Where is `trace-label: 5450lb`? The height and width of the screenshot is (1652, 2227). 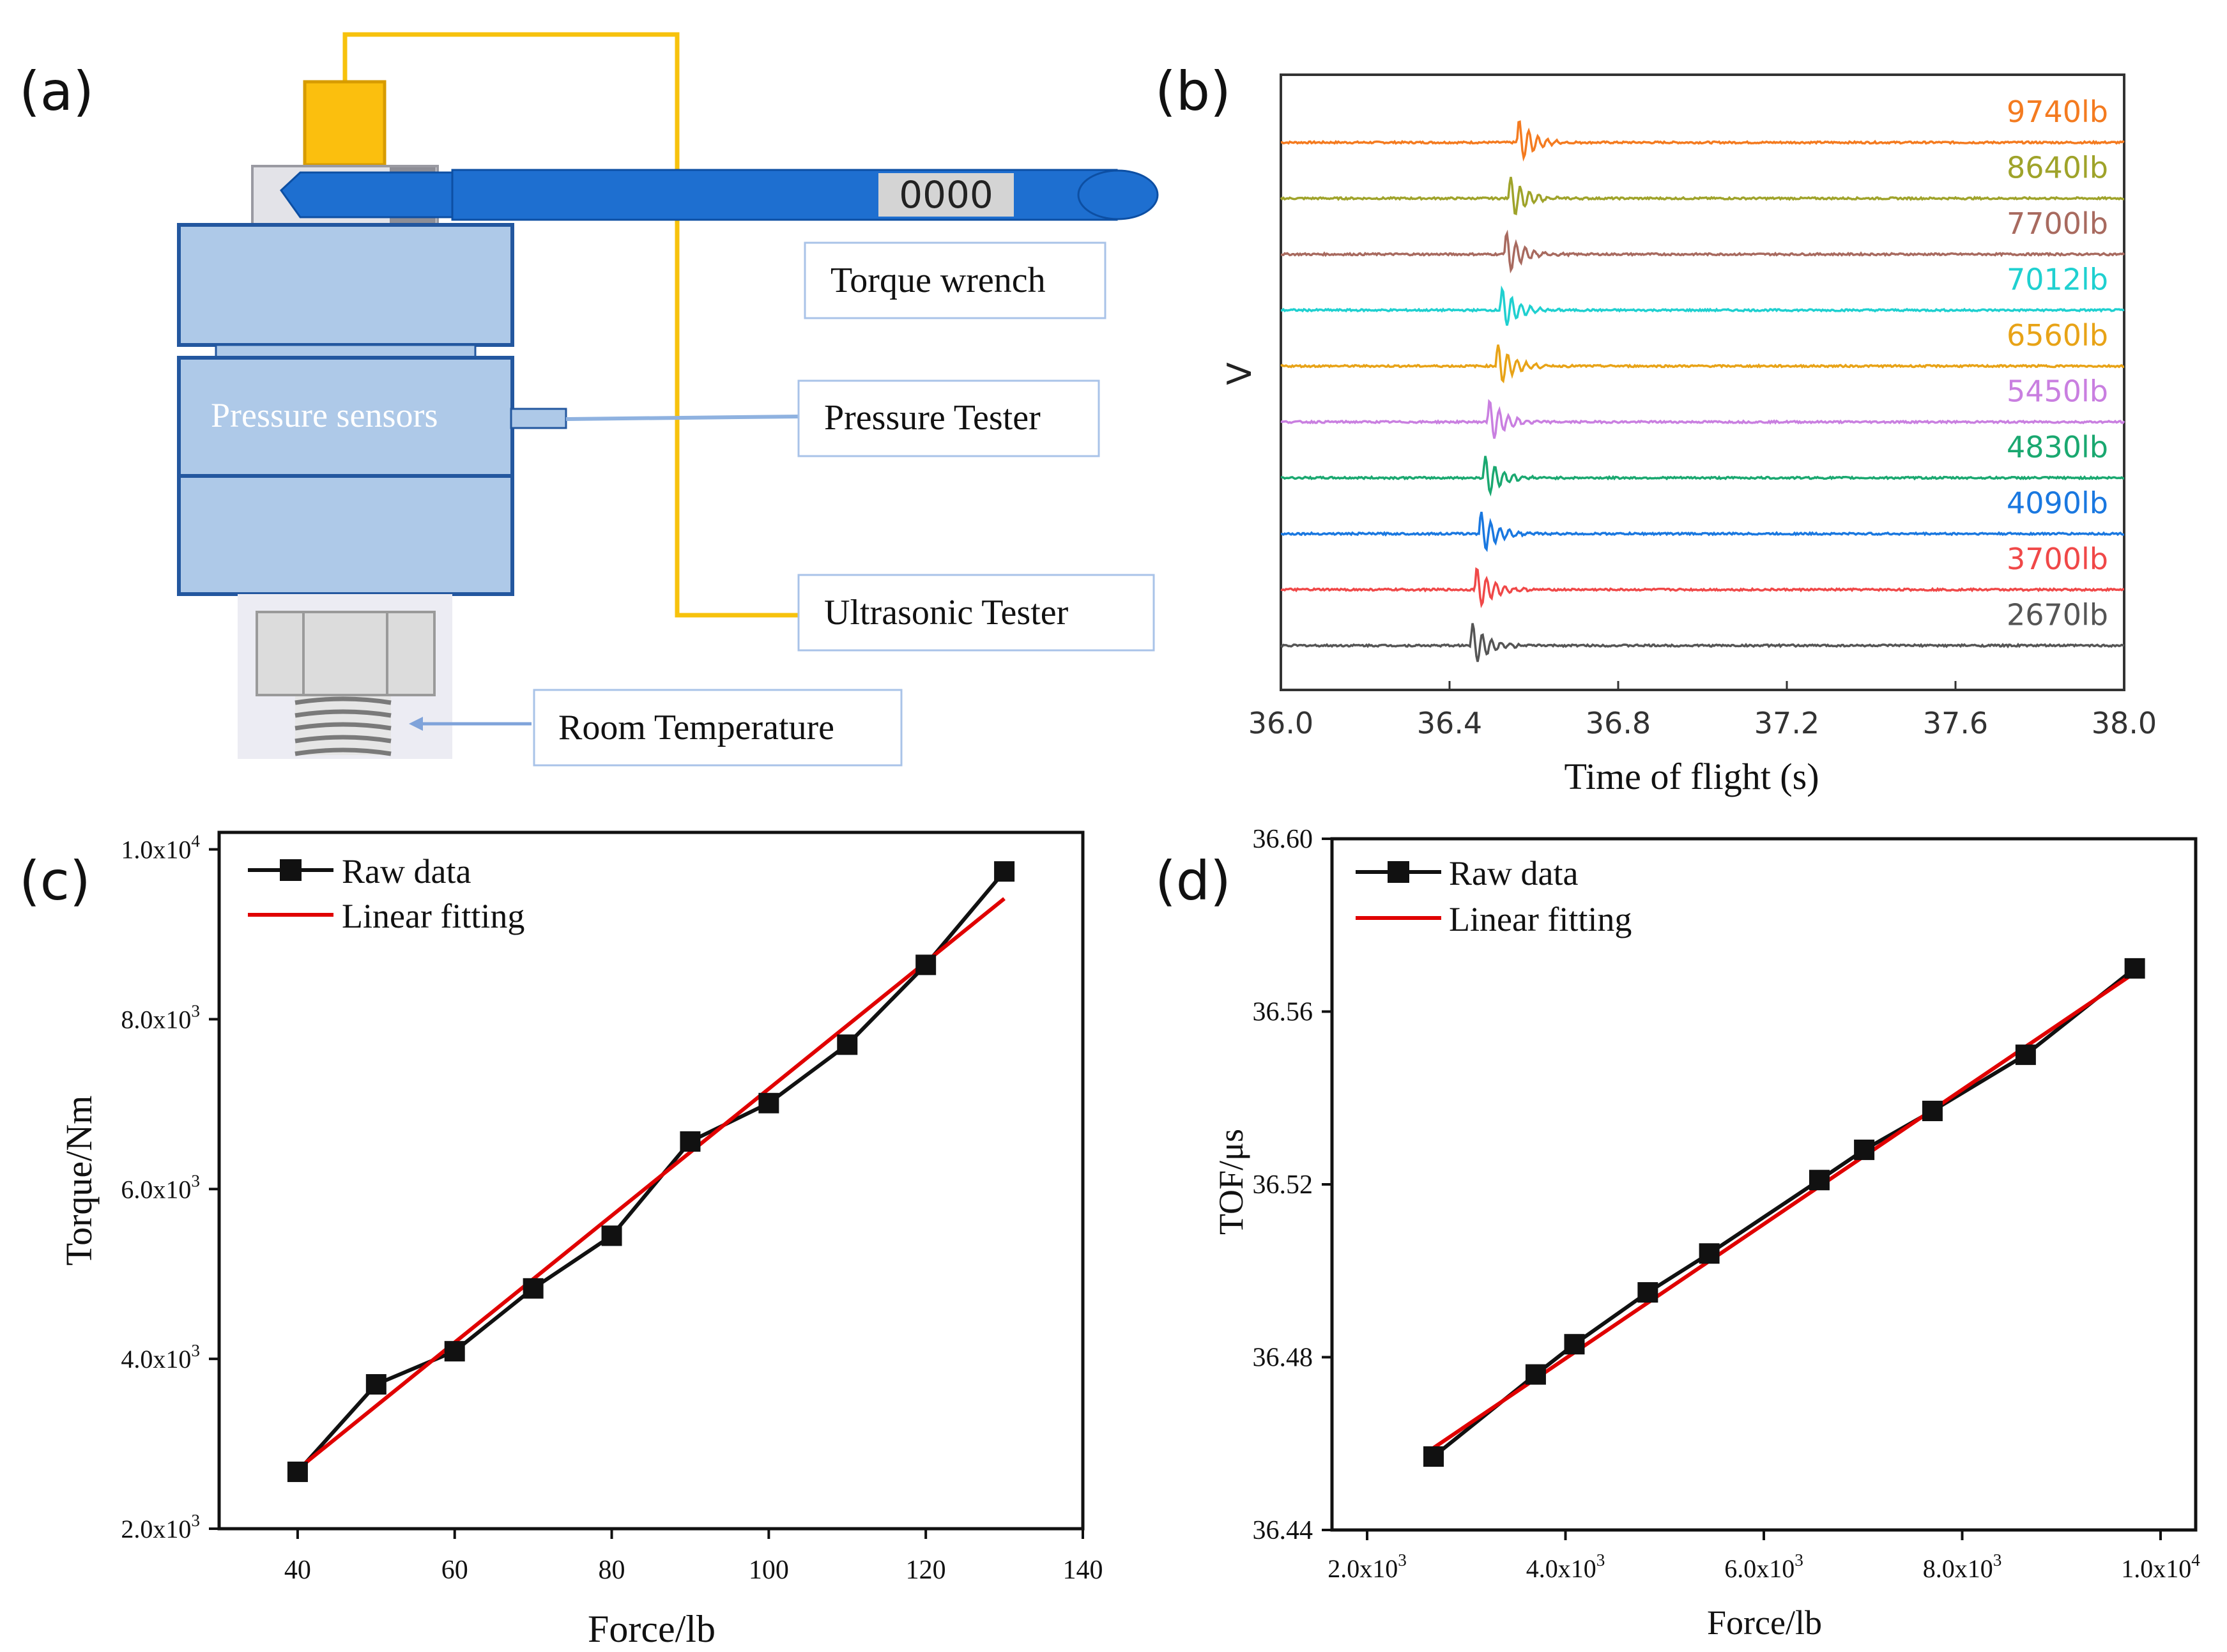 trace-label: 5450lb is located at coordinates (2057, 391).